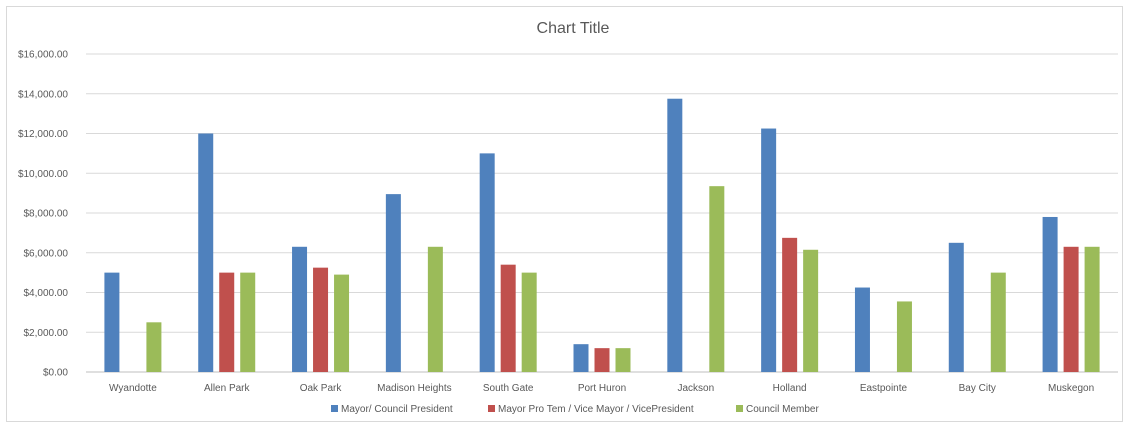 The width and height of the screenshot is (1129, 428). Describe the element at coordinates (43, 134) in the screenshot. I see `y-tick-label: $12,000.00` at that location.